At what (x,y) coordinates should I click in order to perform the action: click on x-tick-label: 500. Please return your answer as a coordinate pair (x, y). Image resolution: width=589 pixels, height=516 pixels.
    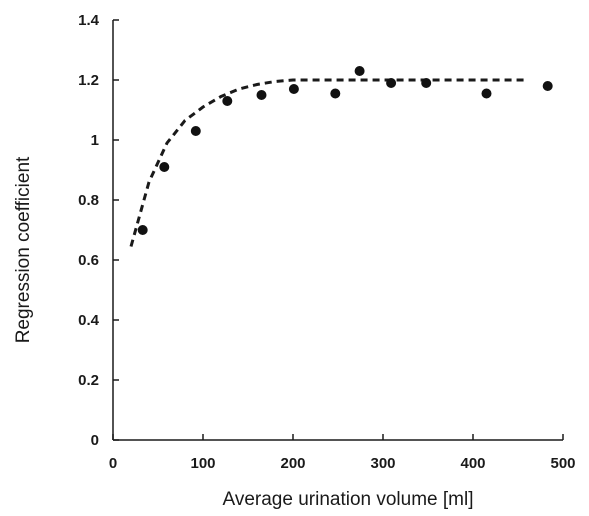
    Looking at the image, I should click on (562, 463).